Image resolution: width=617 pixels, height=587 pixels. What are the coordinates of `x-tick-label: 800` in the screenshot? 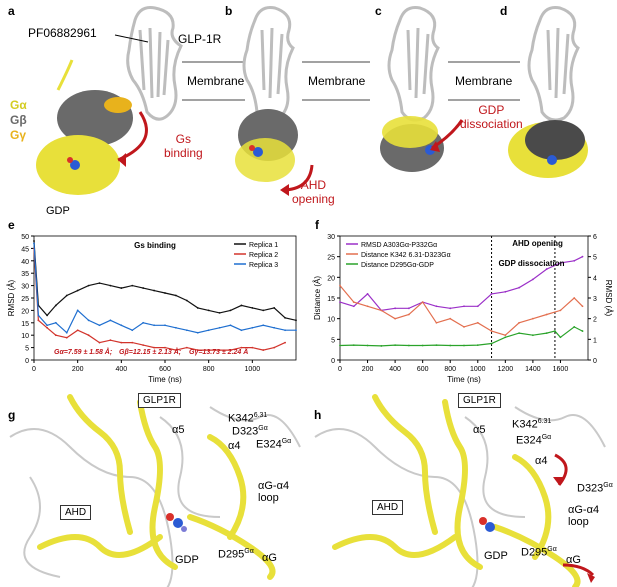 It's located at (209, 369).